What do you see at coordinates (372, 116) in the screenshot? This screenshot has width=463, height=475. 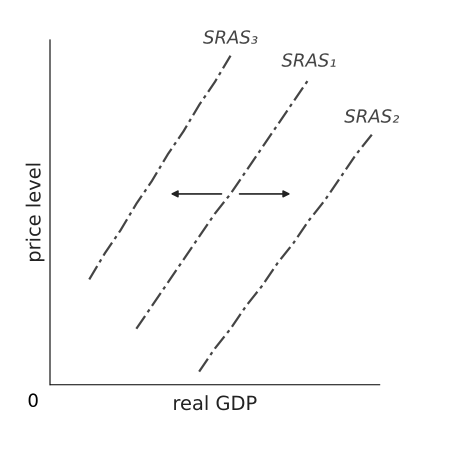 I see `series-label: SRAS₂` at bounding box center [372, 116].